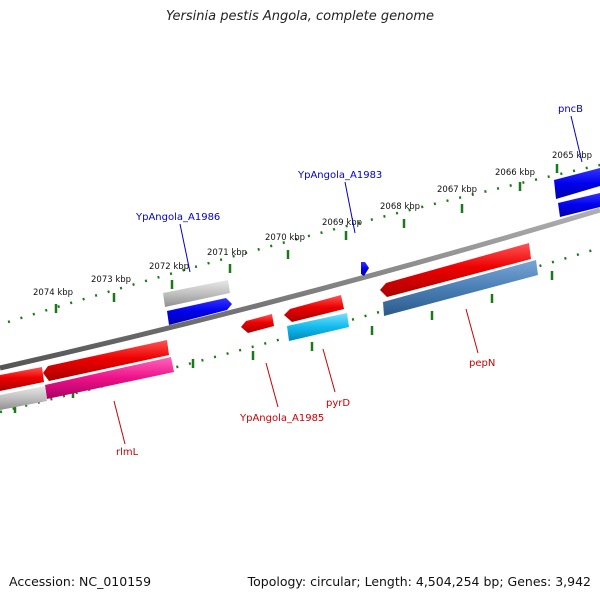 The image size is (600, 600). What do you see at coordinates (300, 16) in the screenshot?
I see `map-title: Yersinia pestis Angola, complete genome` at bounding box center [300, 16].